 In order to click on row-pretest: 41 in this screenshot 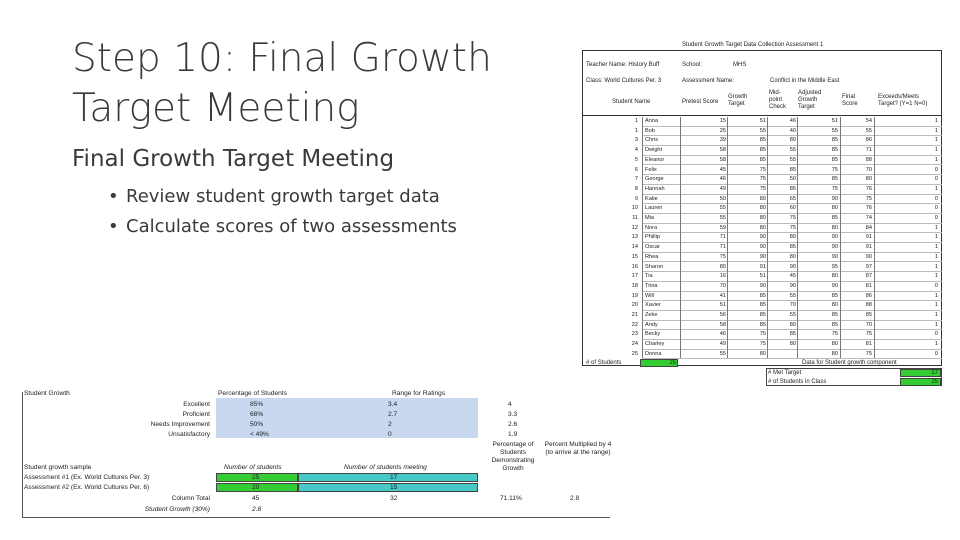, I will do `click(722, 295)`.